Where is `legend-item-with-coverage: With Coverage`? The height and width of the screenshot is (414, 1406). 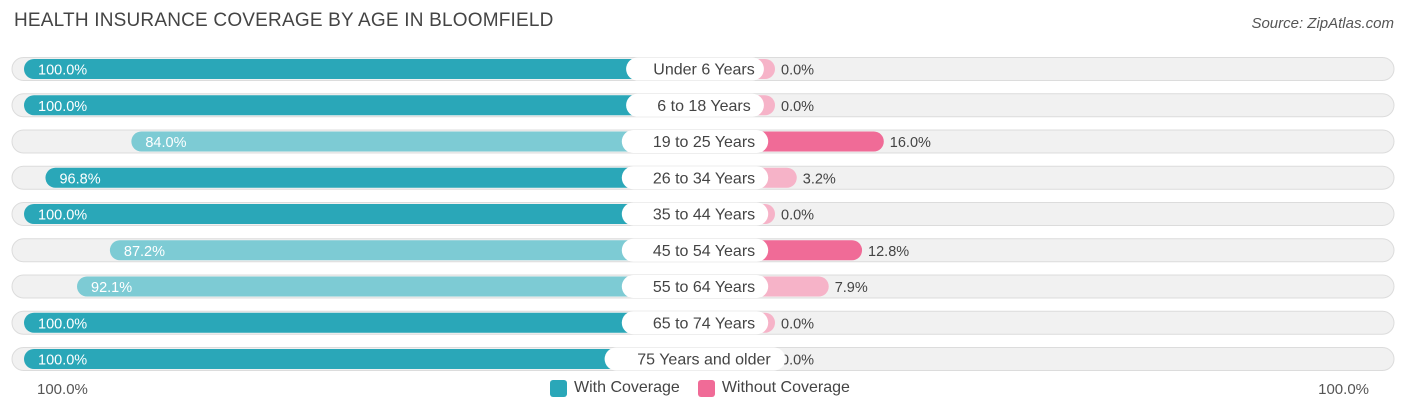
legend-item-with-coverage: With Coverage is located at coordinates (615, 388).